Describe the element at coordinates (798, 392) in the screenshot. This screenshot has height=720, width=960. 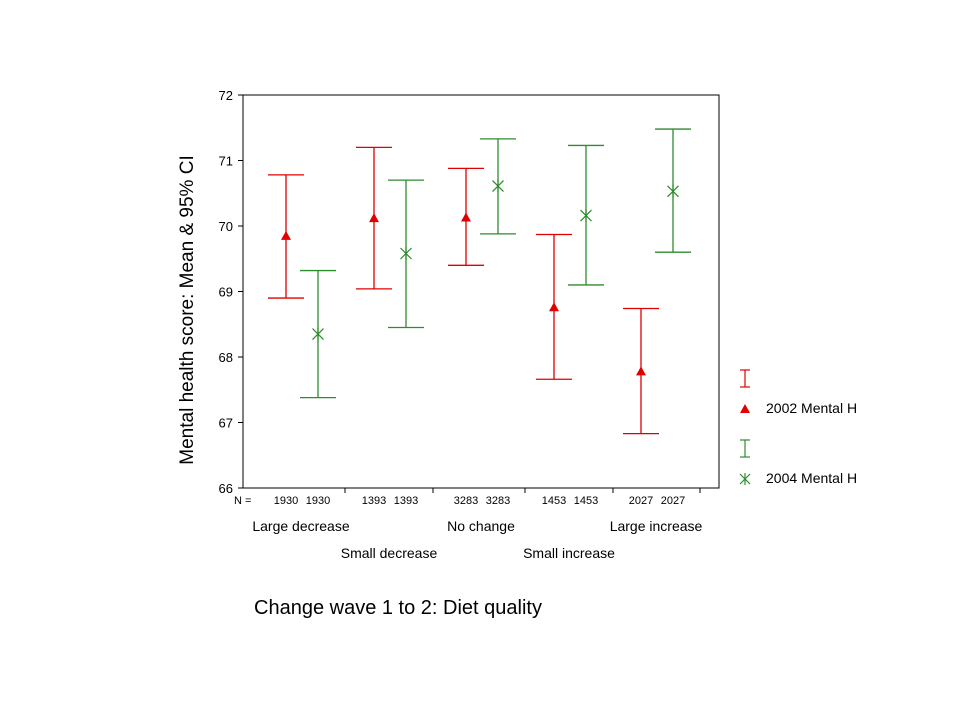
I see `legend-entry: 2002 Mental H` at that location.